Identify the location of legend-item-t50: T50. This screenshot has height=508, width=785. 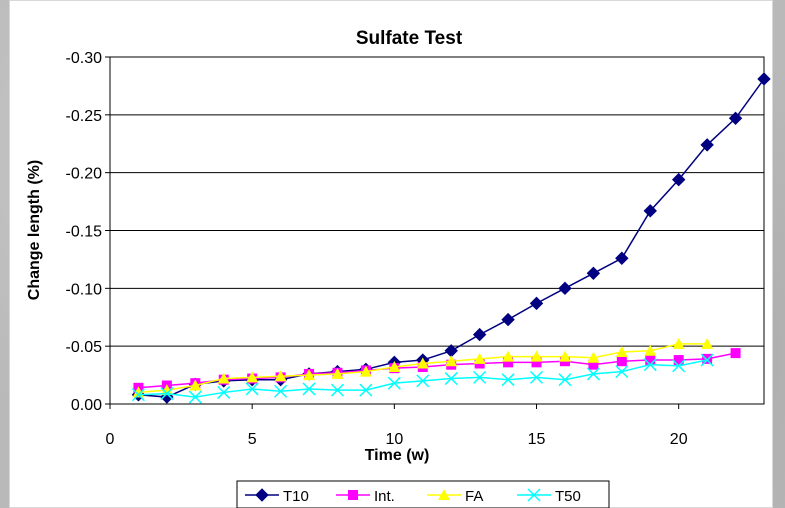
(549, 496).